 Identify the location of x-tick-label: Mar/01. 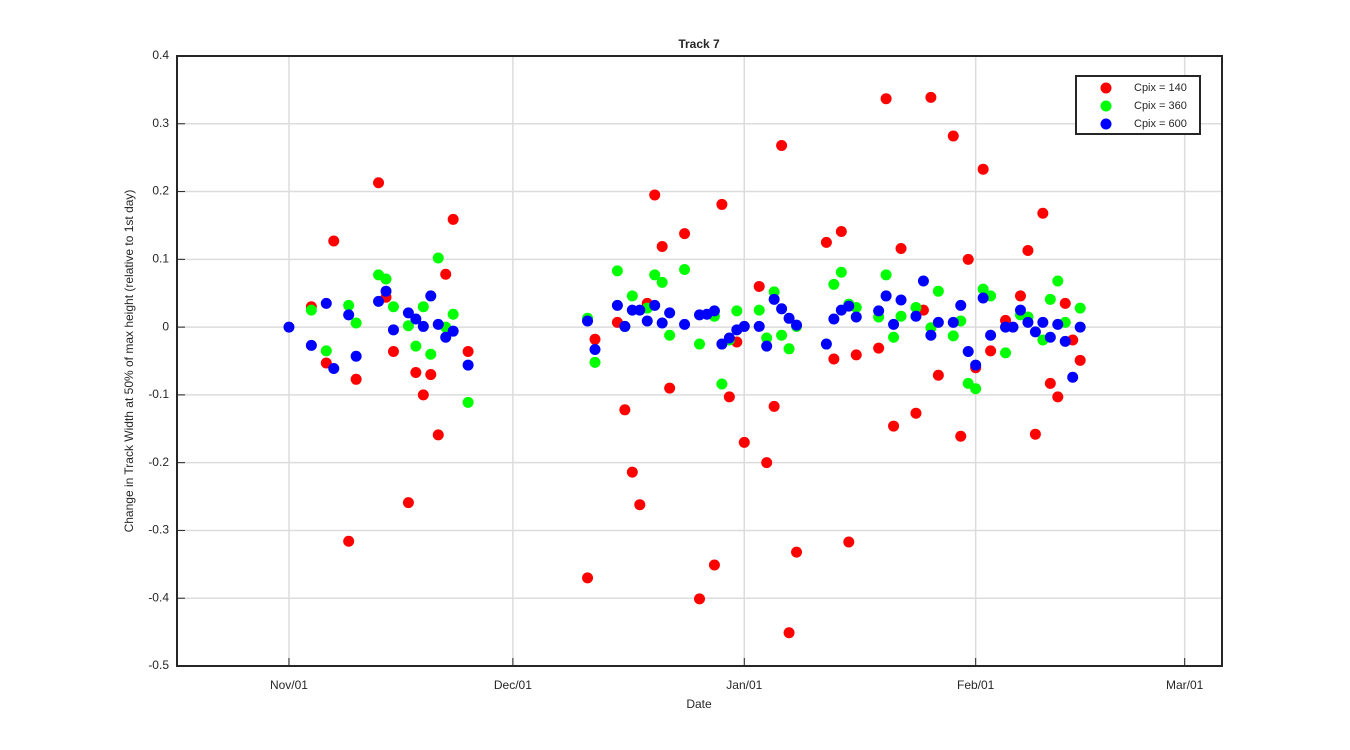
(1185, 685).